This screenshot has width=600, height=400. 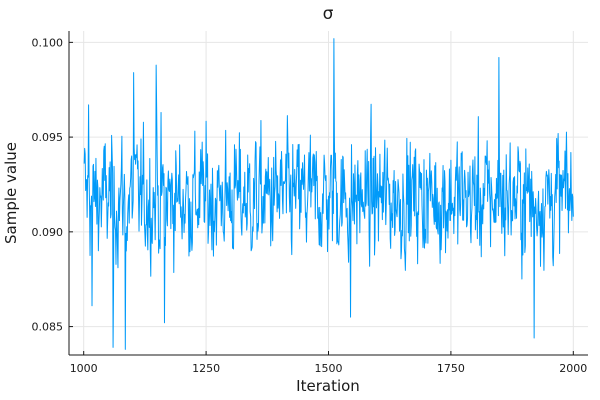 I want to click on x-tick-label: 1250, so click(x=206, y=368).